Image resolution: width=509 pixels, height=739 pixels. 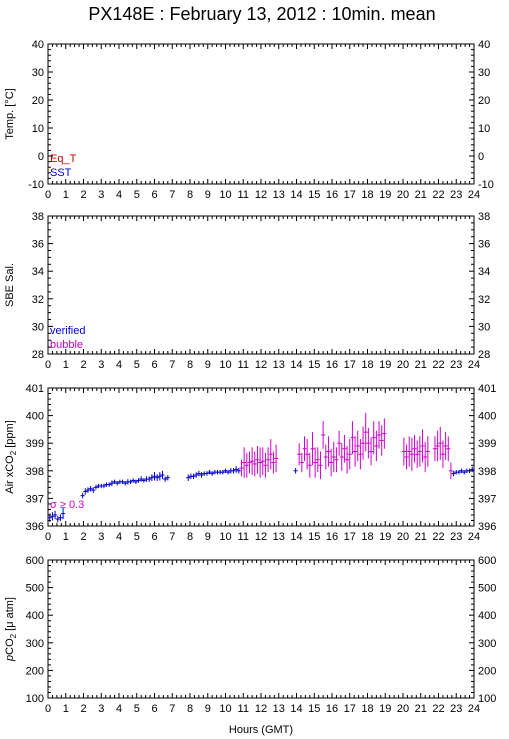 I want to click on y-tick-label-right: 300, so click(x=487, y=644).